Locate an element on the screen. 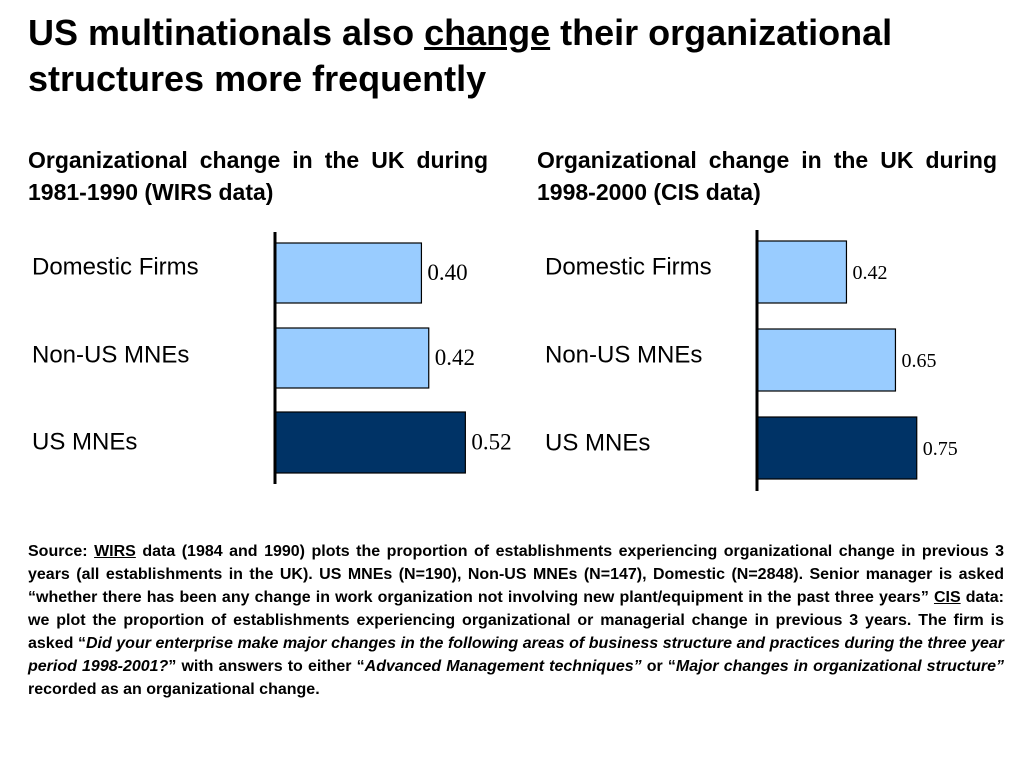  title-emphasis: change is located at coordinates (487, 32).